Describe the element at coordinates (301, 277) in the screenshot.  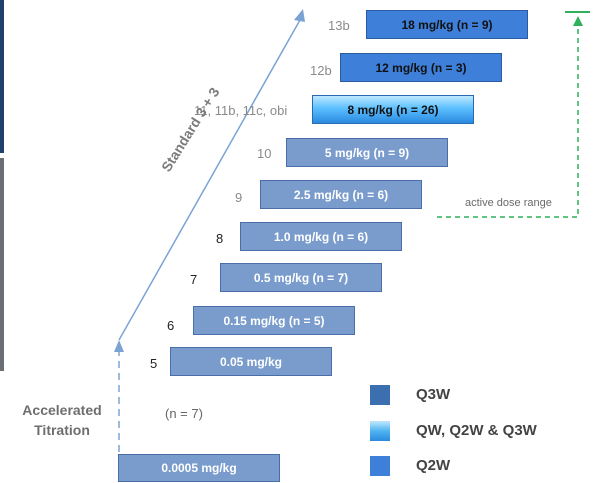
I see `bar-dose-0.5: 0.5 mg/kg (n = 7)` at that location.